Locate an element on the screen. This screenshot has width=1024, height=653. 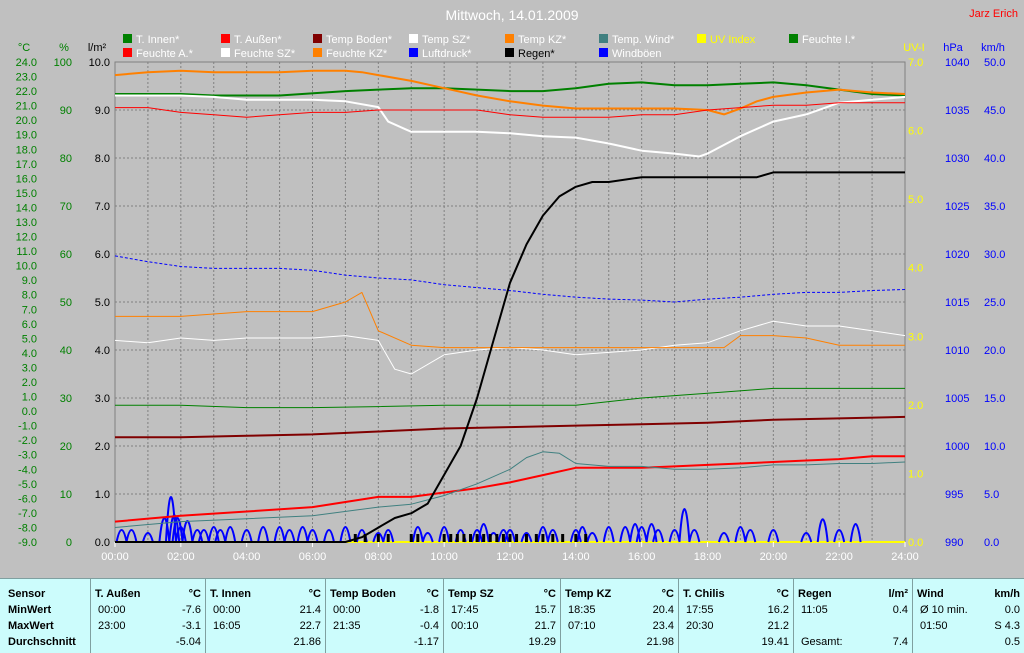
avg-label: Gesamt: is located at coordinates (822, 642).